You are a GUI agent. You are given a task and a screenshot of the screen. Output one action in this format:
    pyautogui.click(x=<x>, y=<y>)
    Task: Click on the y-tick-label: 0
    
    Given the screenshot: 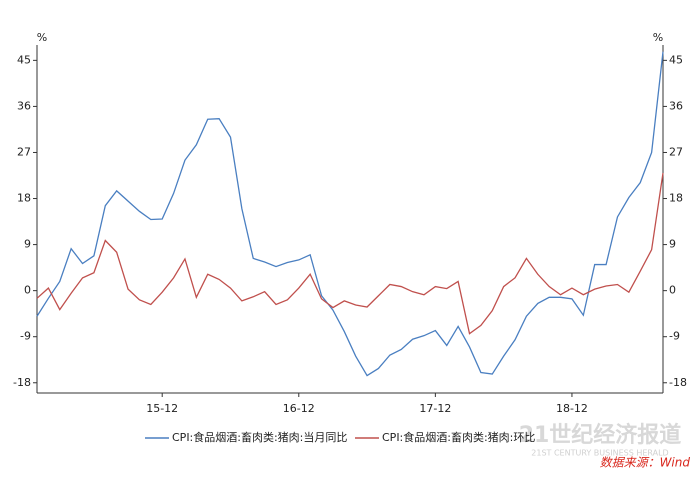 What is the action you would take?
    pyautogui.click(x=27, y=290)
    